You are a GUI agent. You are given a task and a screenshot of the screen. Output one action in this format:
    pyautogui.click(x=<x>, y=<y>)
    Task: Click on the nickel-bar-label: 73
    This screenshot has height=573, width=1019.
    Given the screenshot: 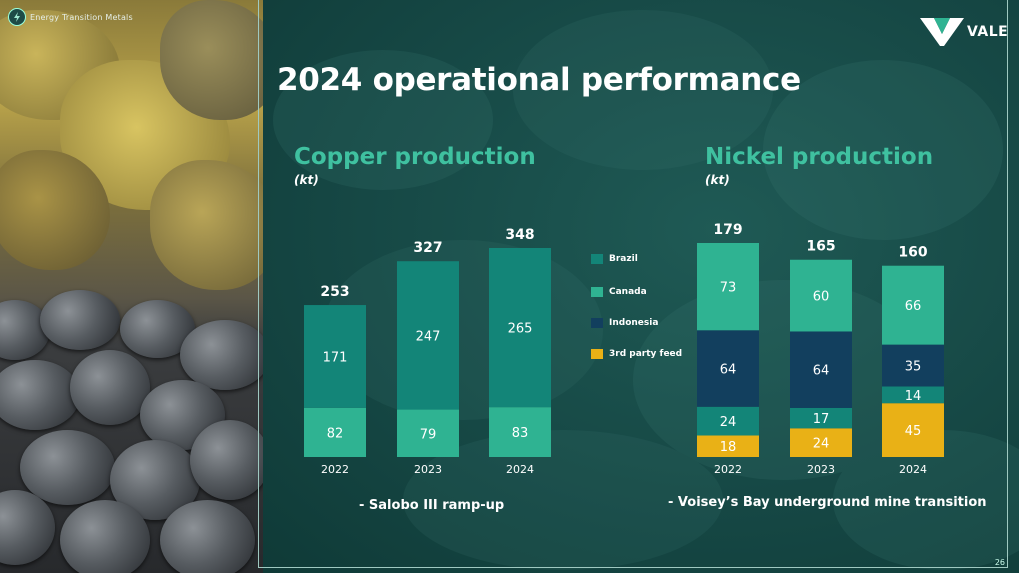 What is the action you would take?
    pyautogui.click(x=728, y=288)
    